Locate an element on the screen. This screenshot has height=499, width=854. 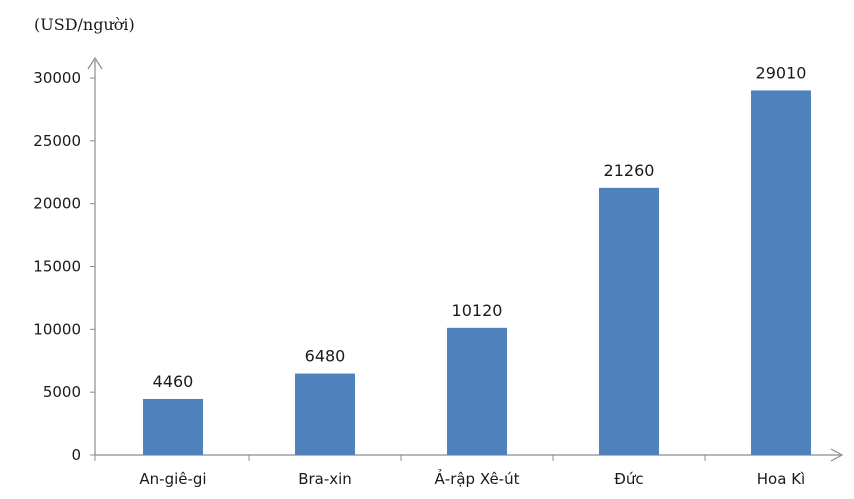
bar-value-label: 29010 is located at coordinates (781, 72).